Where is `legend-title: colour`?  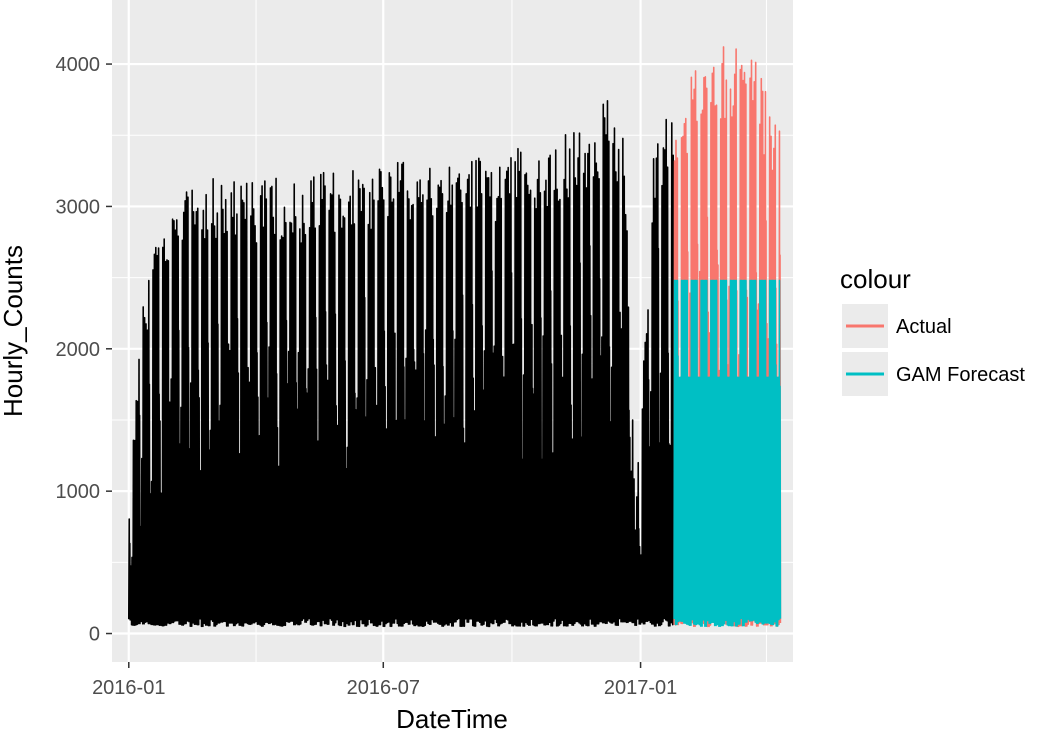
legend-title: colour is located at coordinates (875, 279).